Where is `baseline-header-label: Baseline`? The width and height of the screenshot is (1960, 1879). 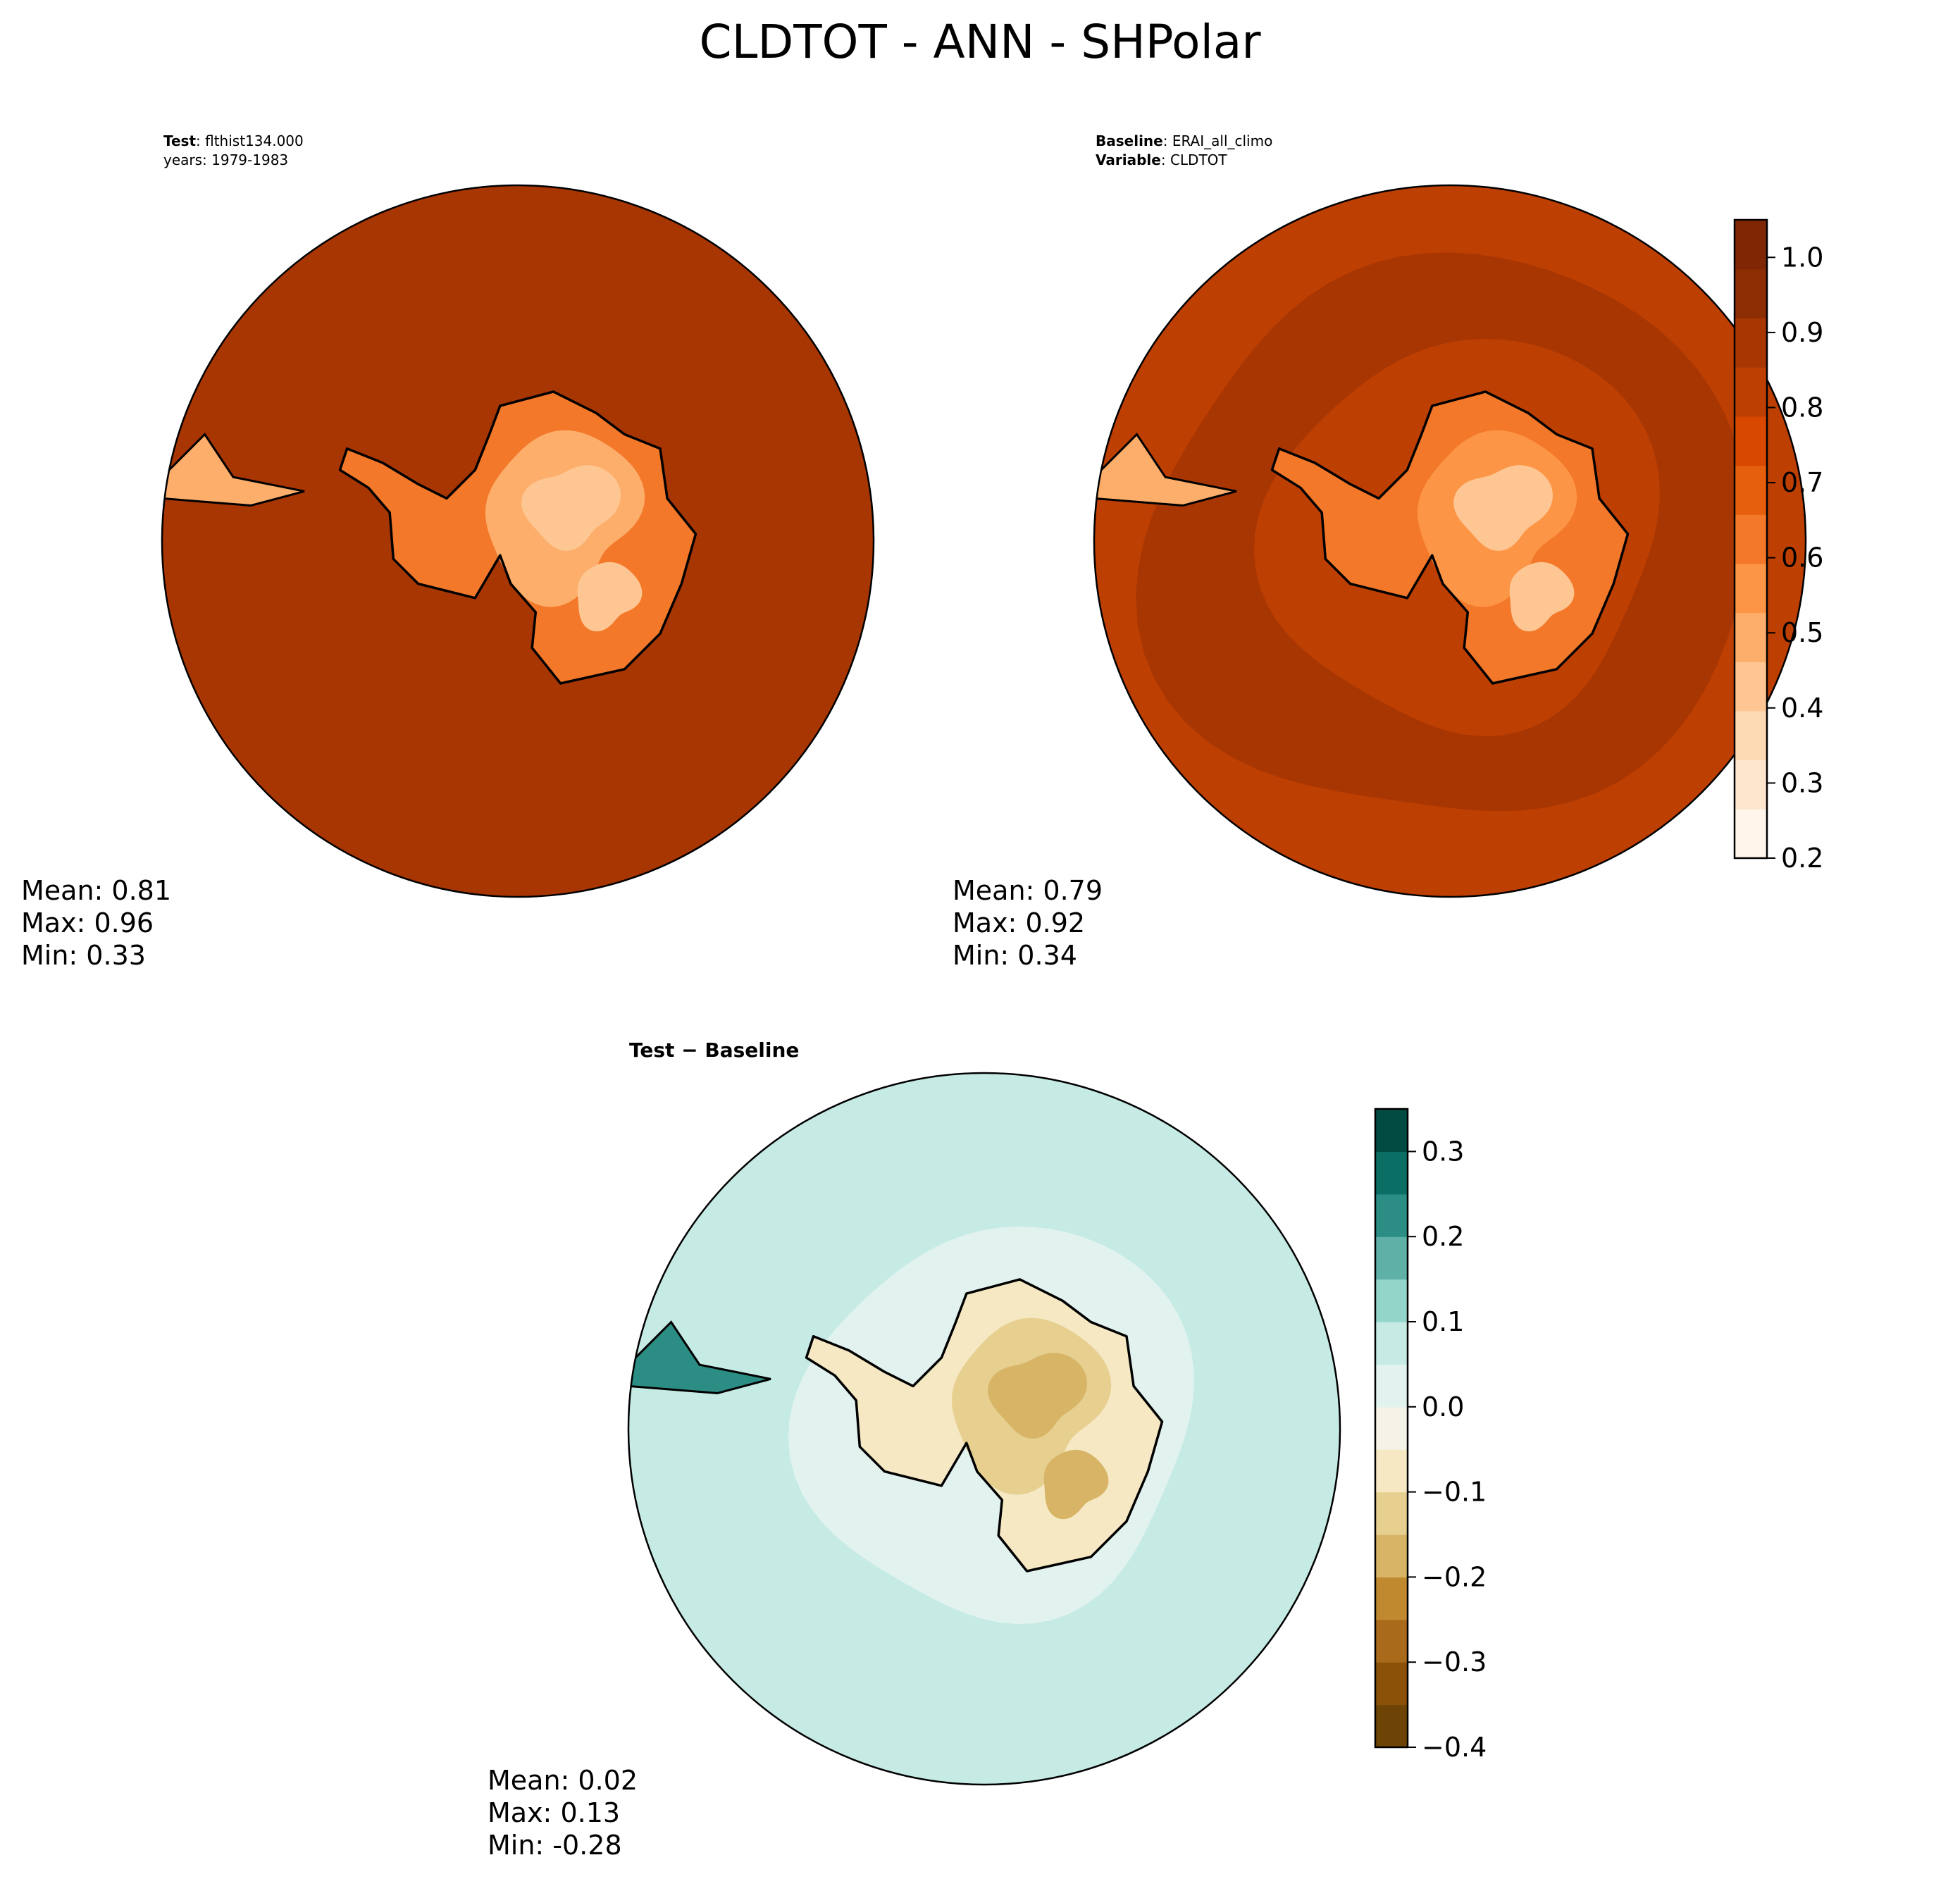 baseline-header-label: Baseline is located at coordinates (1129, 140).